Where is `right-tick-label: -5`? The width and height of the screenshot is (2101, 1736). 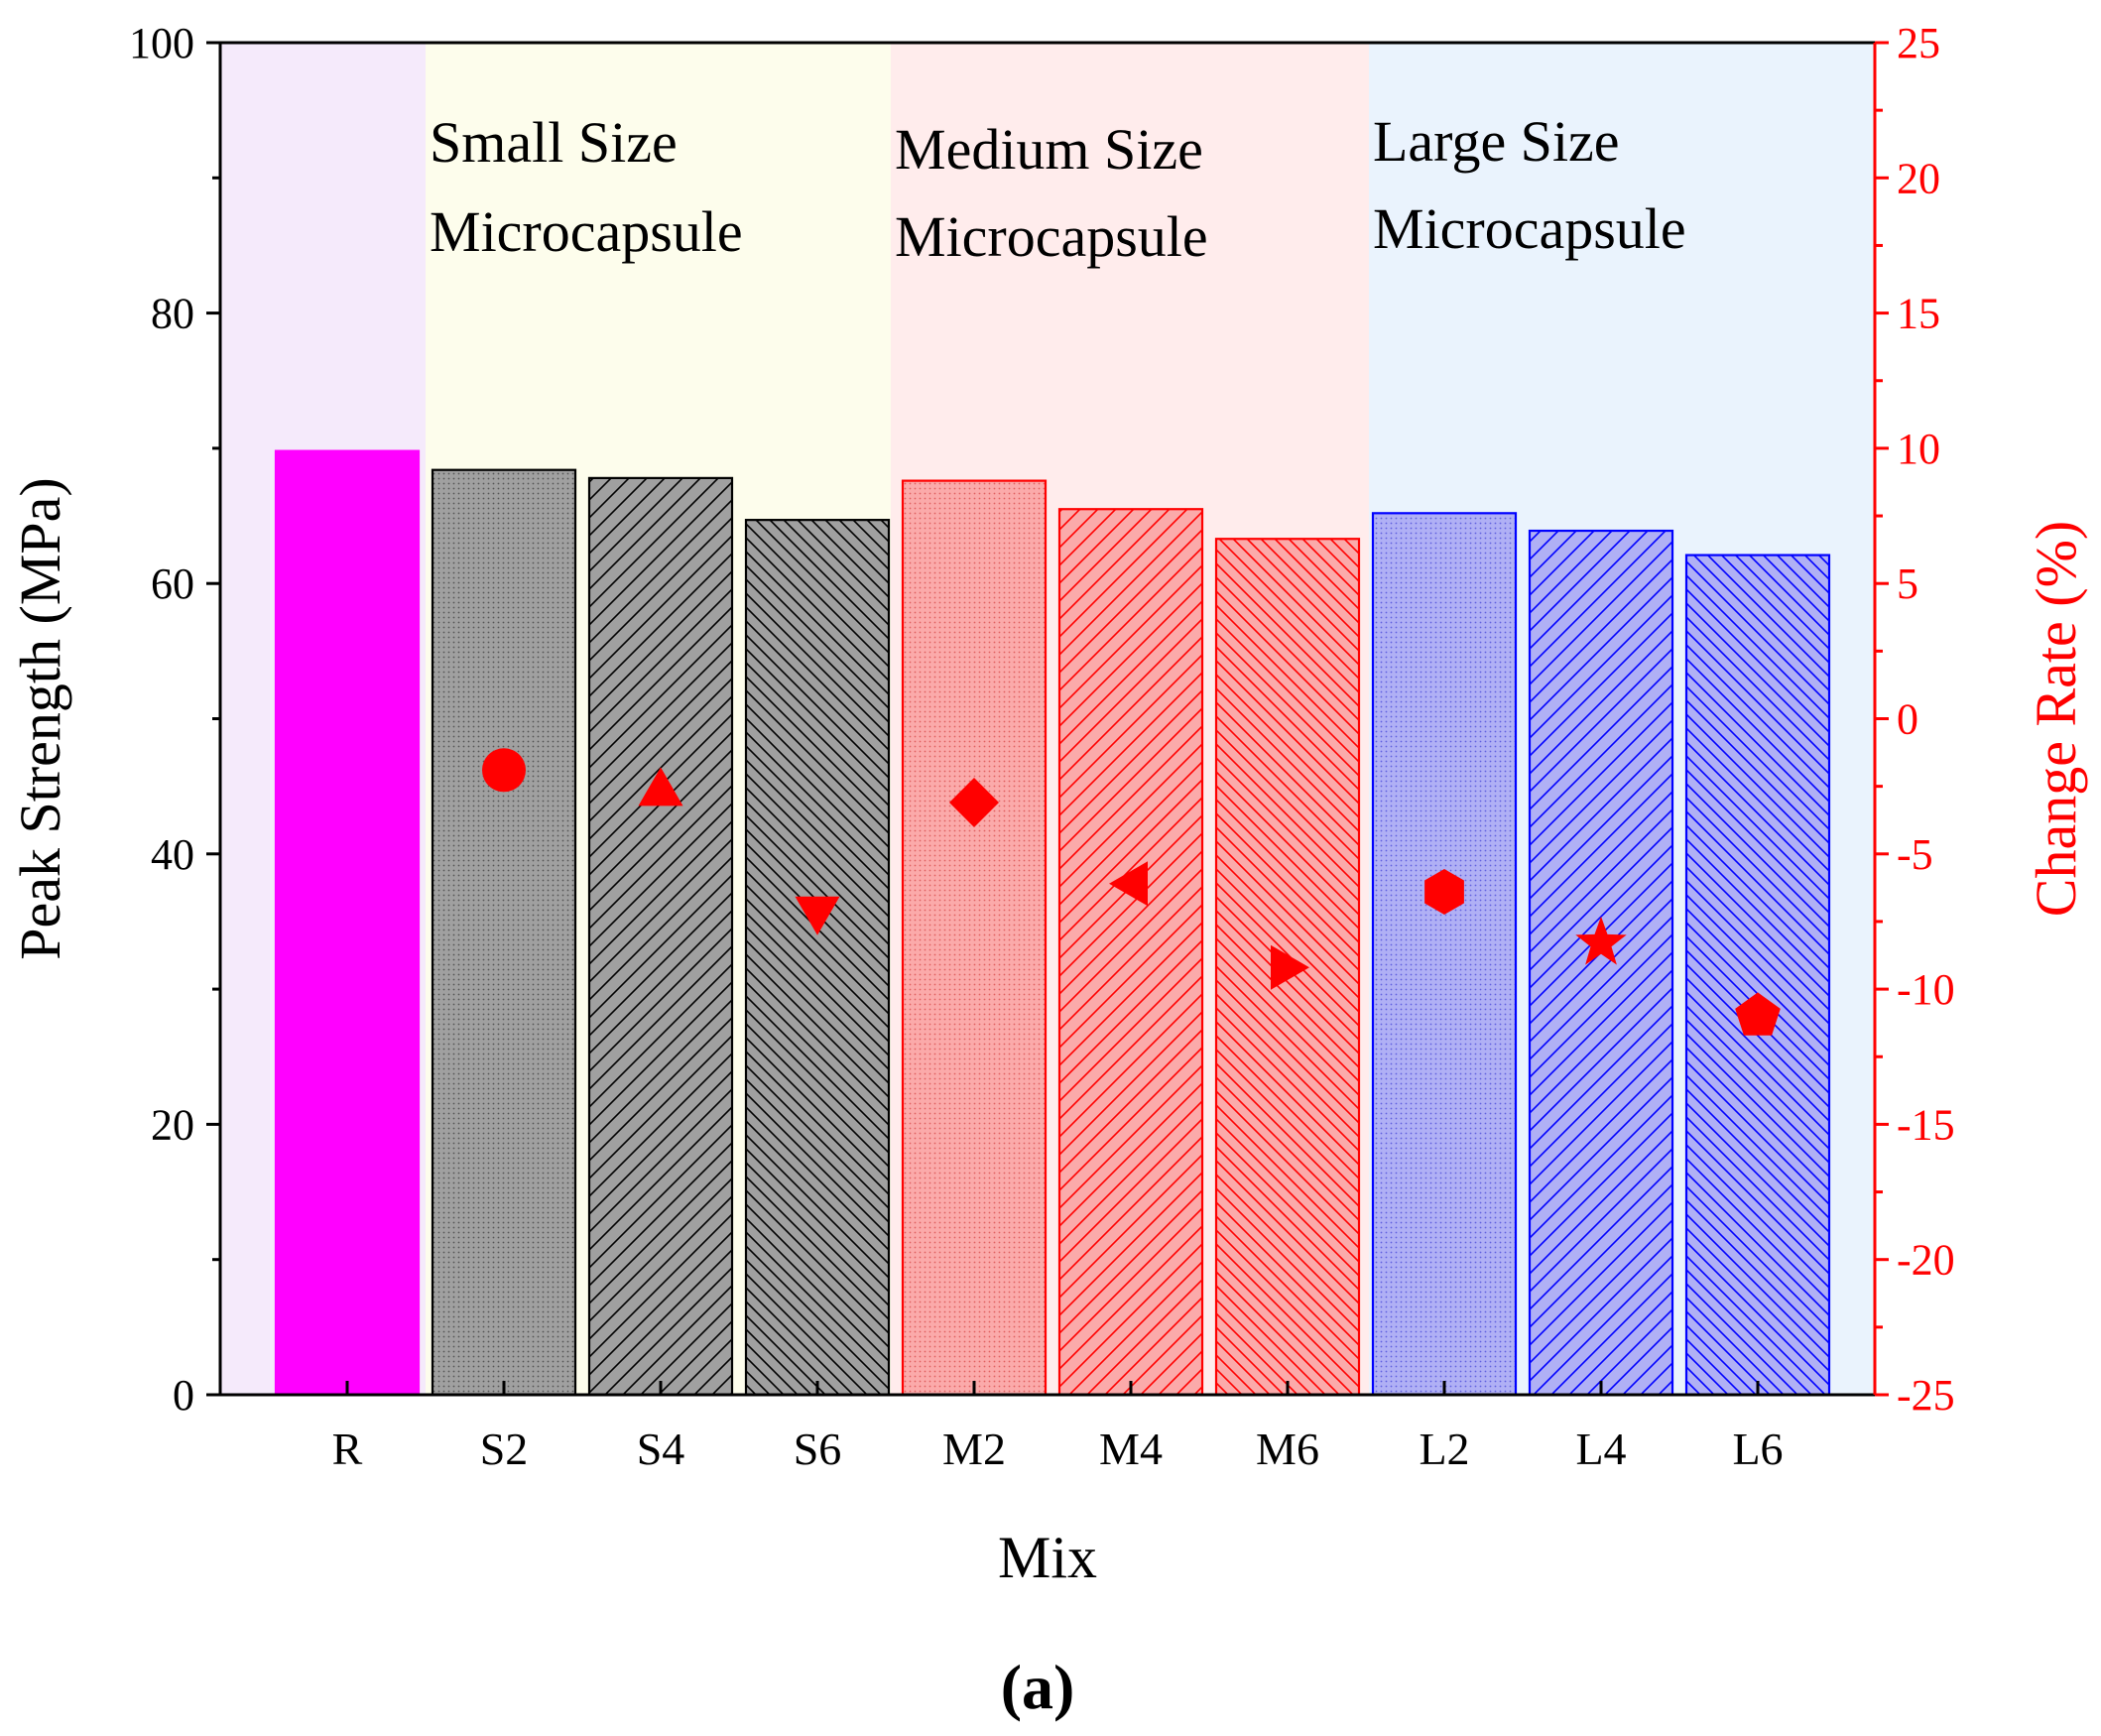
right-tick-label: -5 is located at coordinates (1915, 854).